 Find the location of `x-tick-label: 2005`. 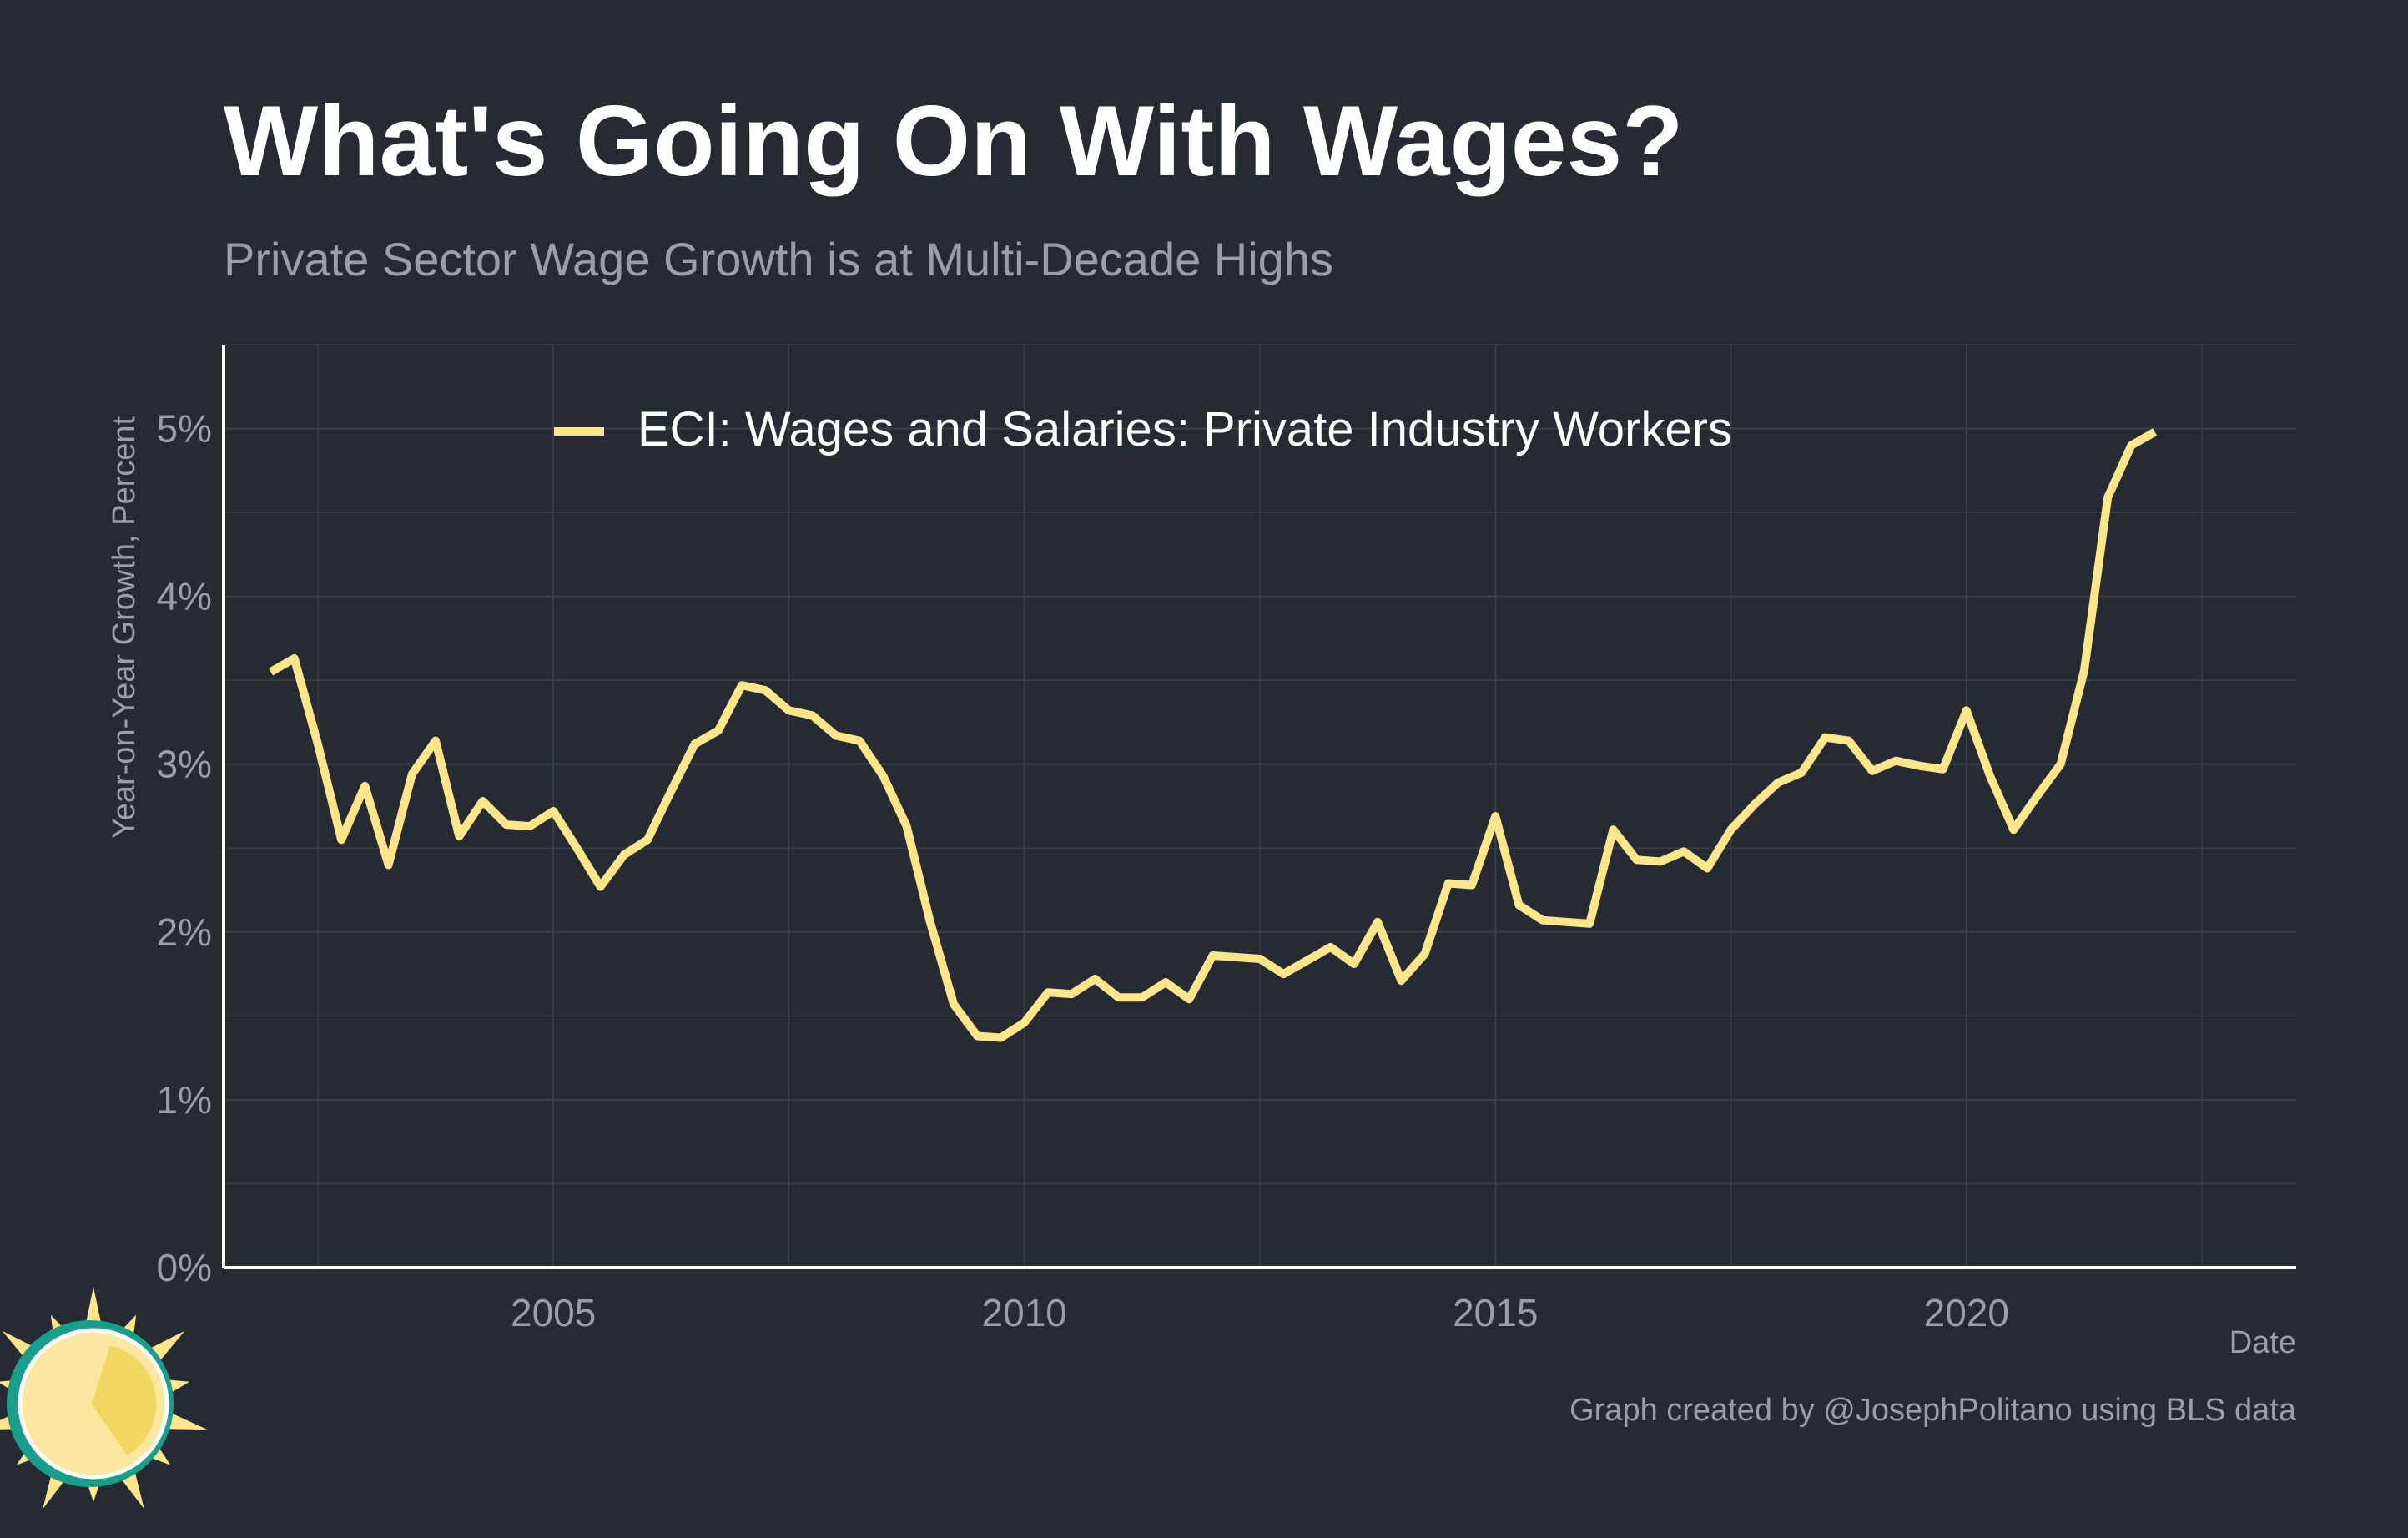

x-tick-label: 2005 is located at coordinates (553, 1312).